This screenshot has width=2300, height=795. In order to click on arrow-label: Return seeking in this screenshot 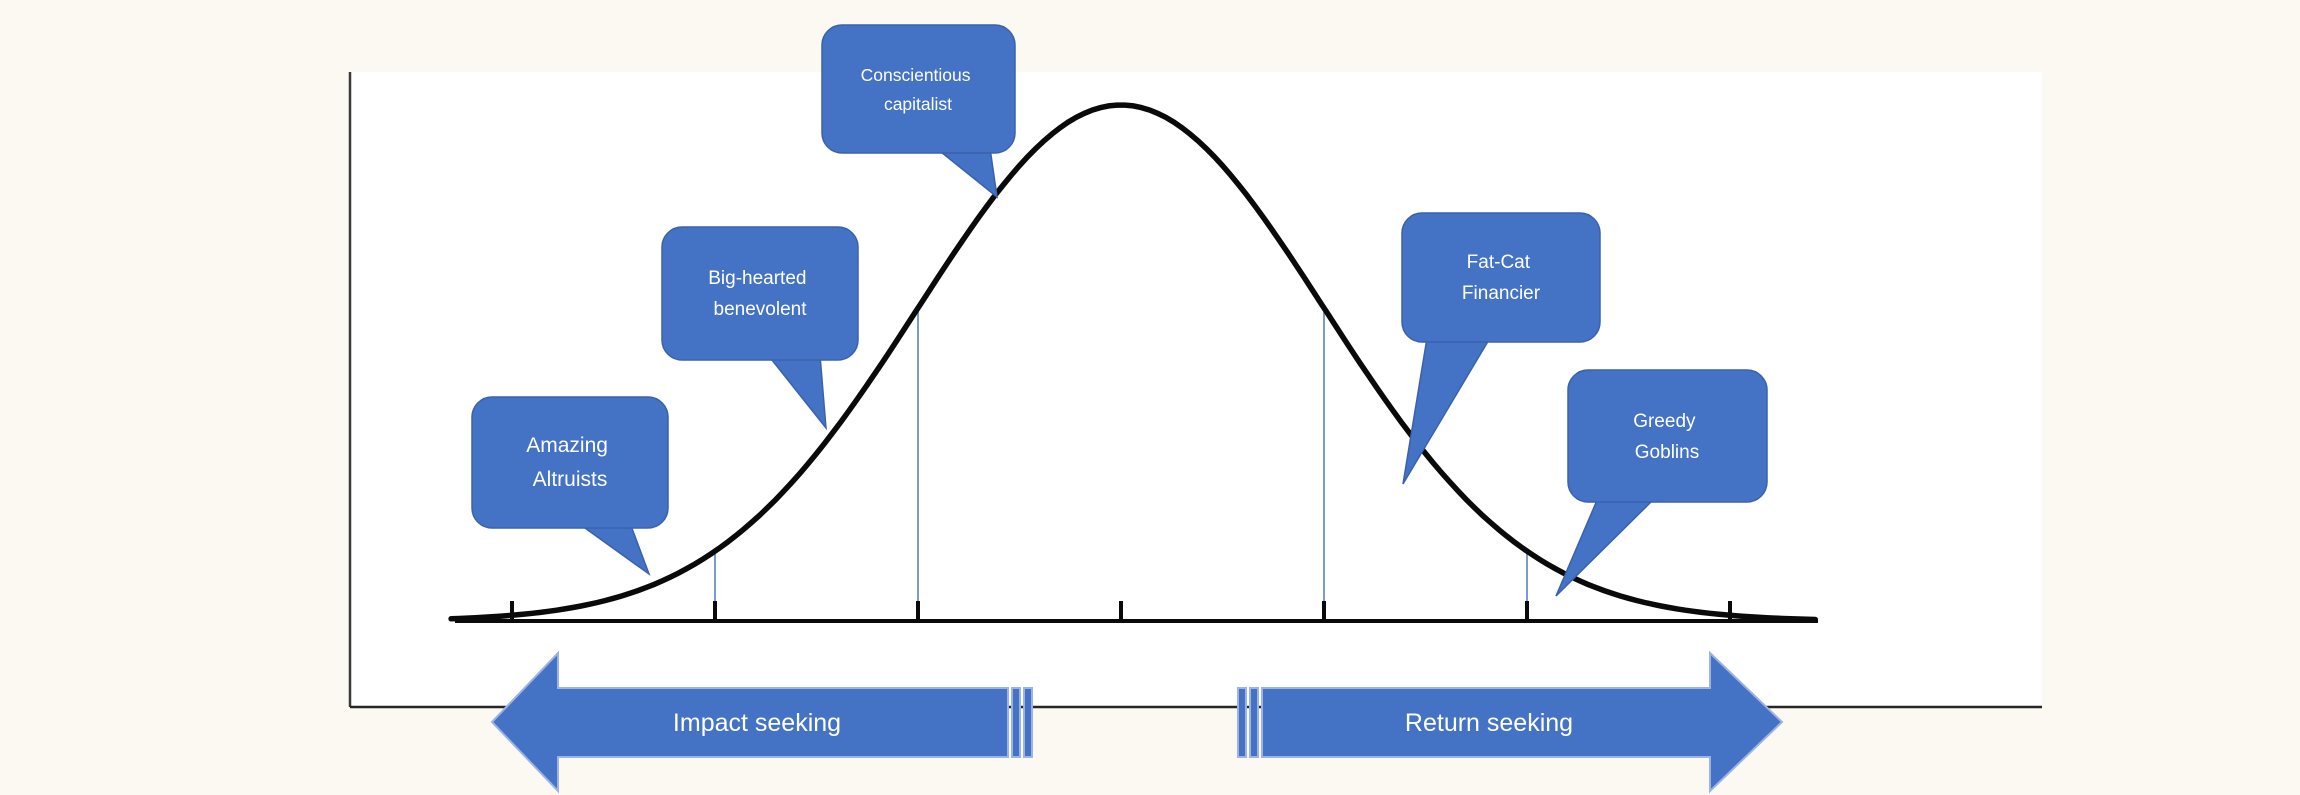, I will do `click(1489, 723)`.